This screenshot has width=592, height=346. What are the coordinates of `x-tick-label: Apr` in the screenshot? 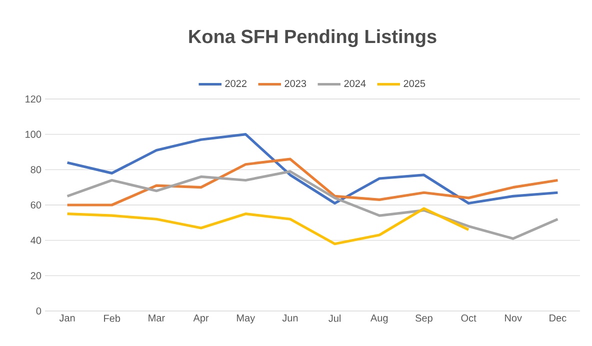 It's located at (201, 319).